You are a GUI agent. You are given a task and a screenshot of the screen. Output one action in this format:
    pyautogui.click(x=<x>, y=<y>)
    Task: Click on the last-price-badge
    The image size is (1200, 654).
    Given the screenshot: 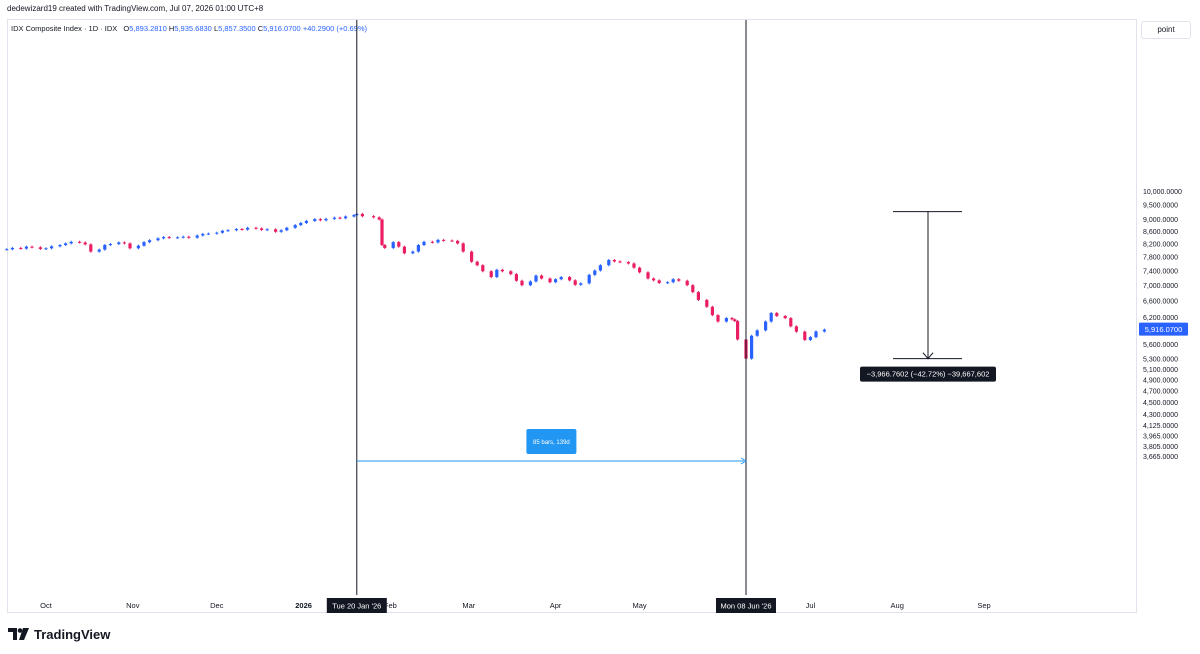 What is the action you would take?
    pyautogui.click(x=1163, y=329)
    